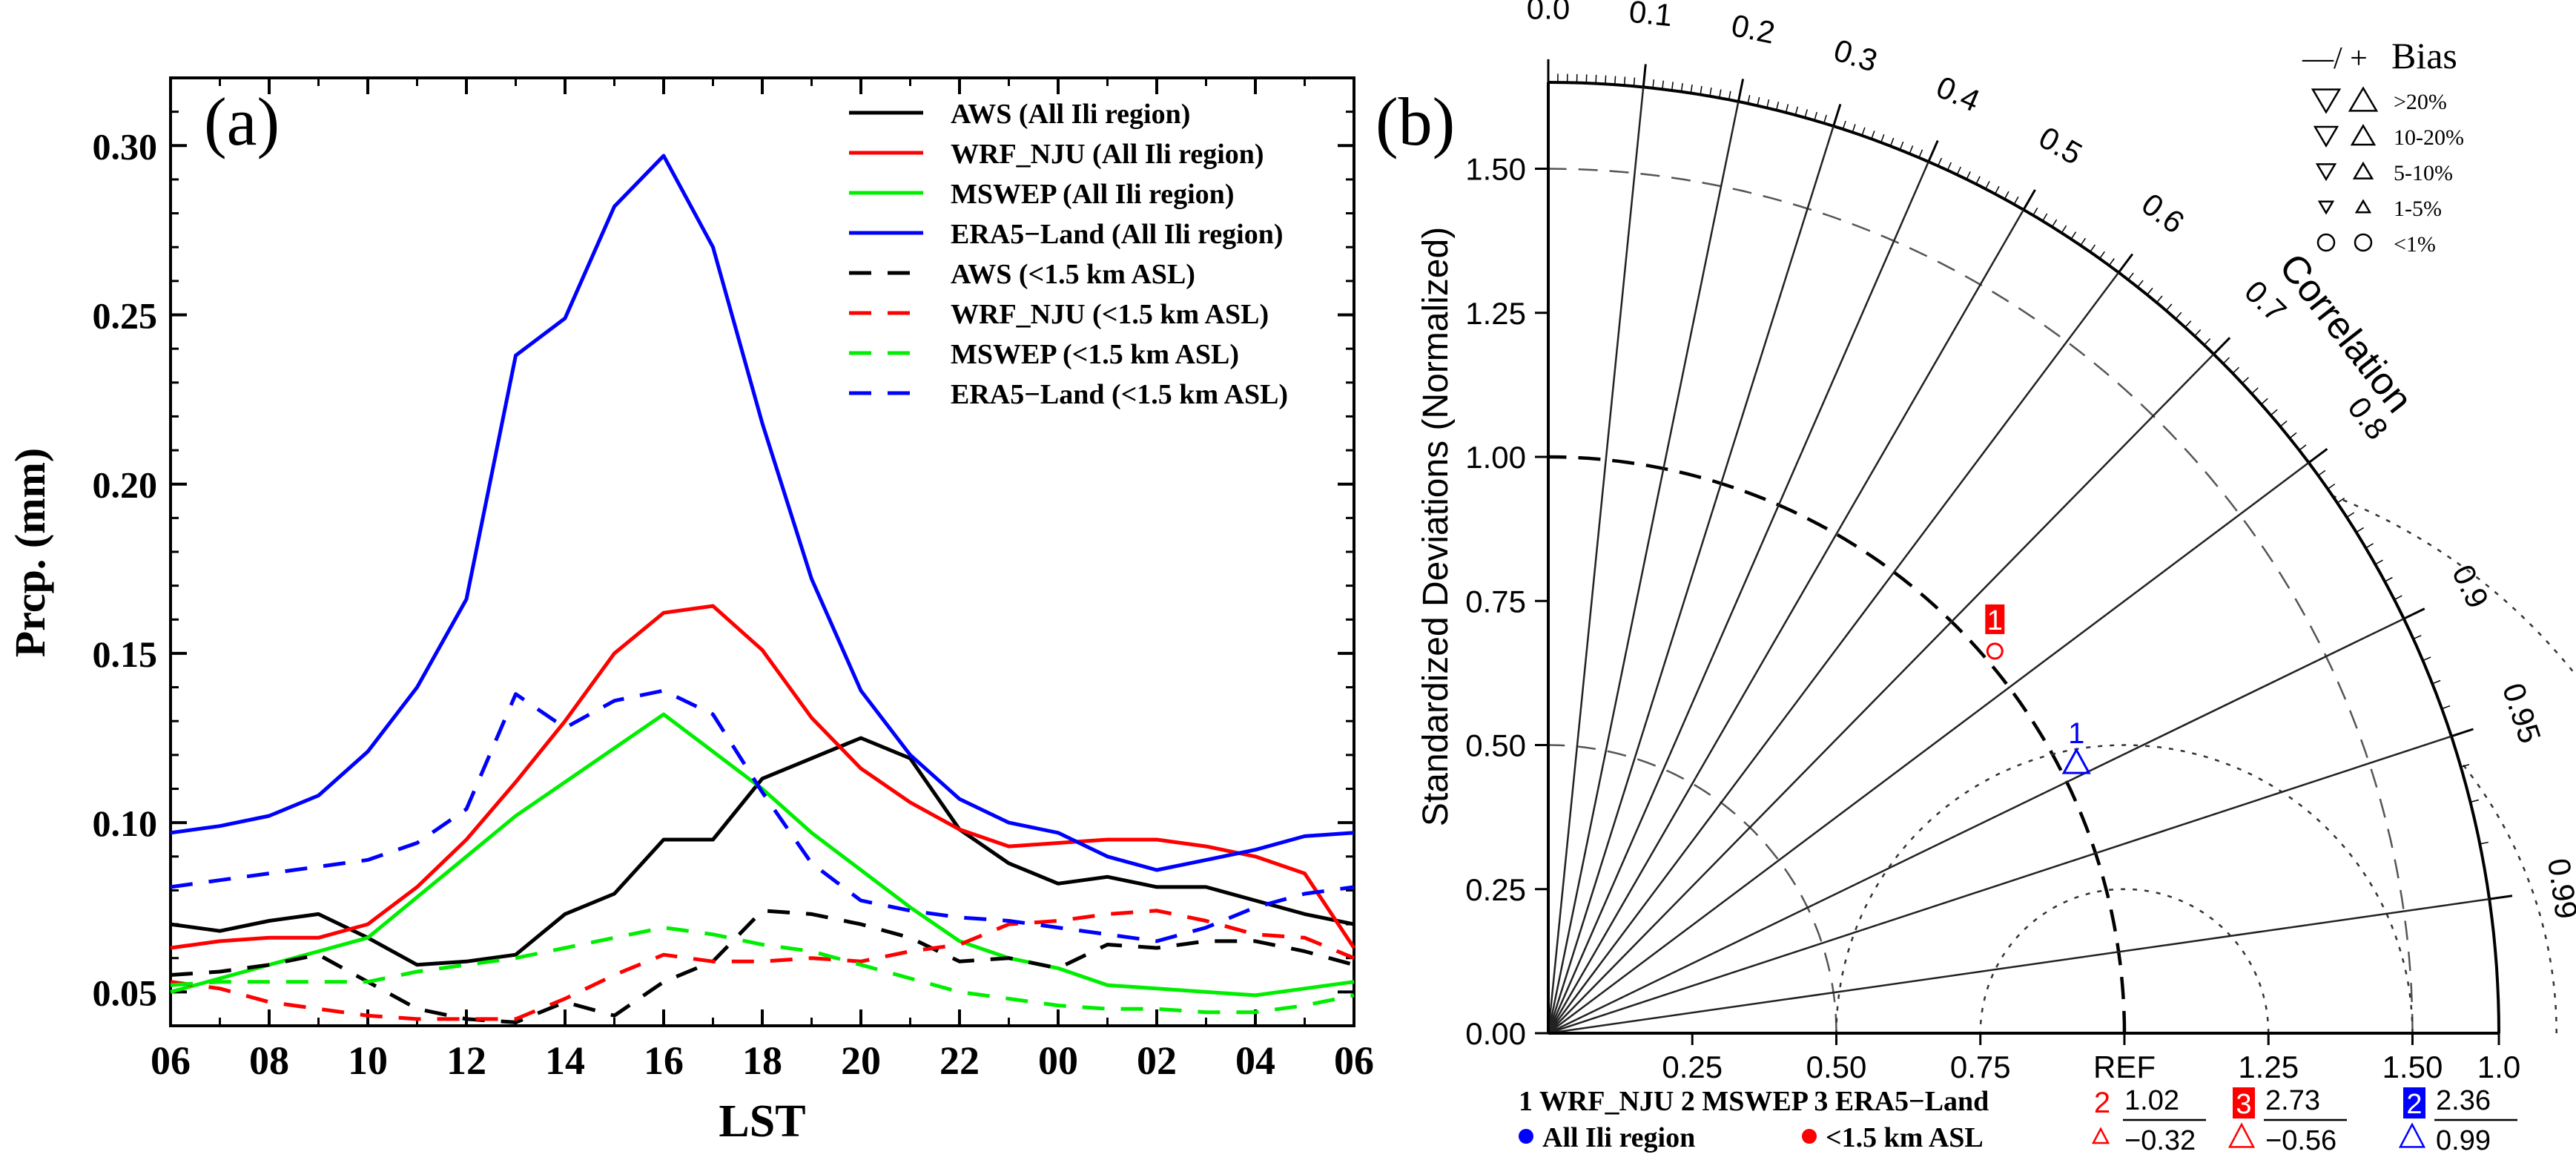  What do you see at coordinates (1117, 234) in the screenshot?
I see `legend-label-3: ERA5−Land (All Ili region)` at bounding box center [1117, 234].